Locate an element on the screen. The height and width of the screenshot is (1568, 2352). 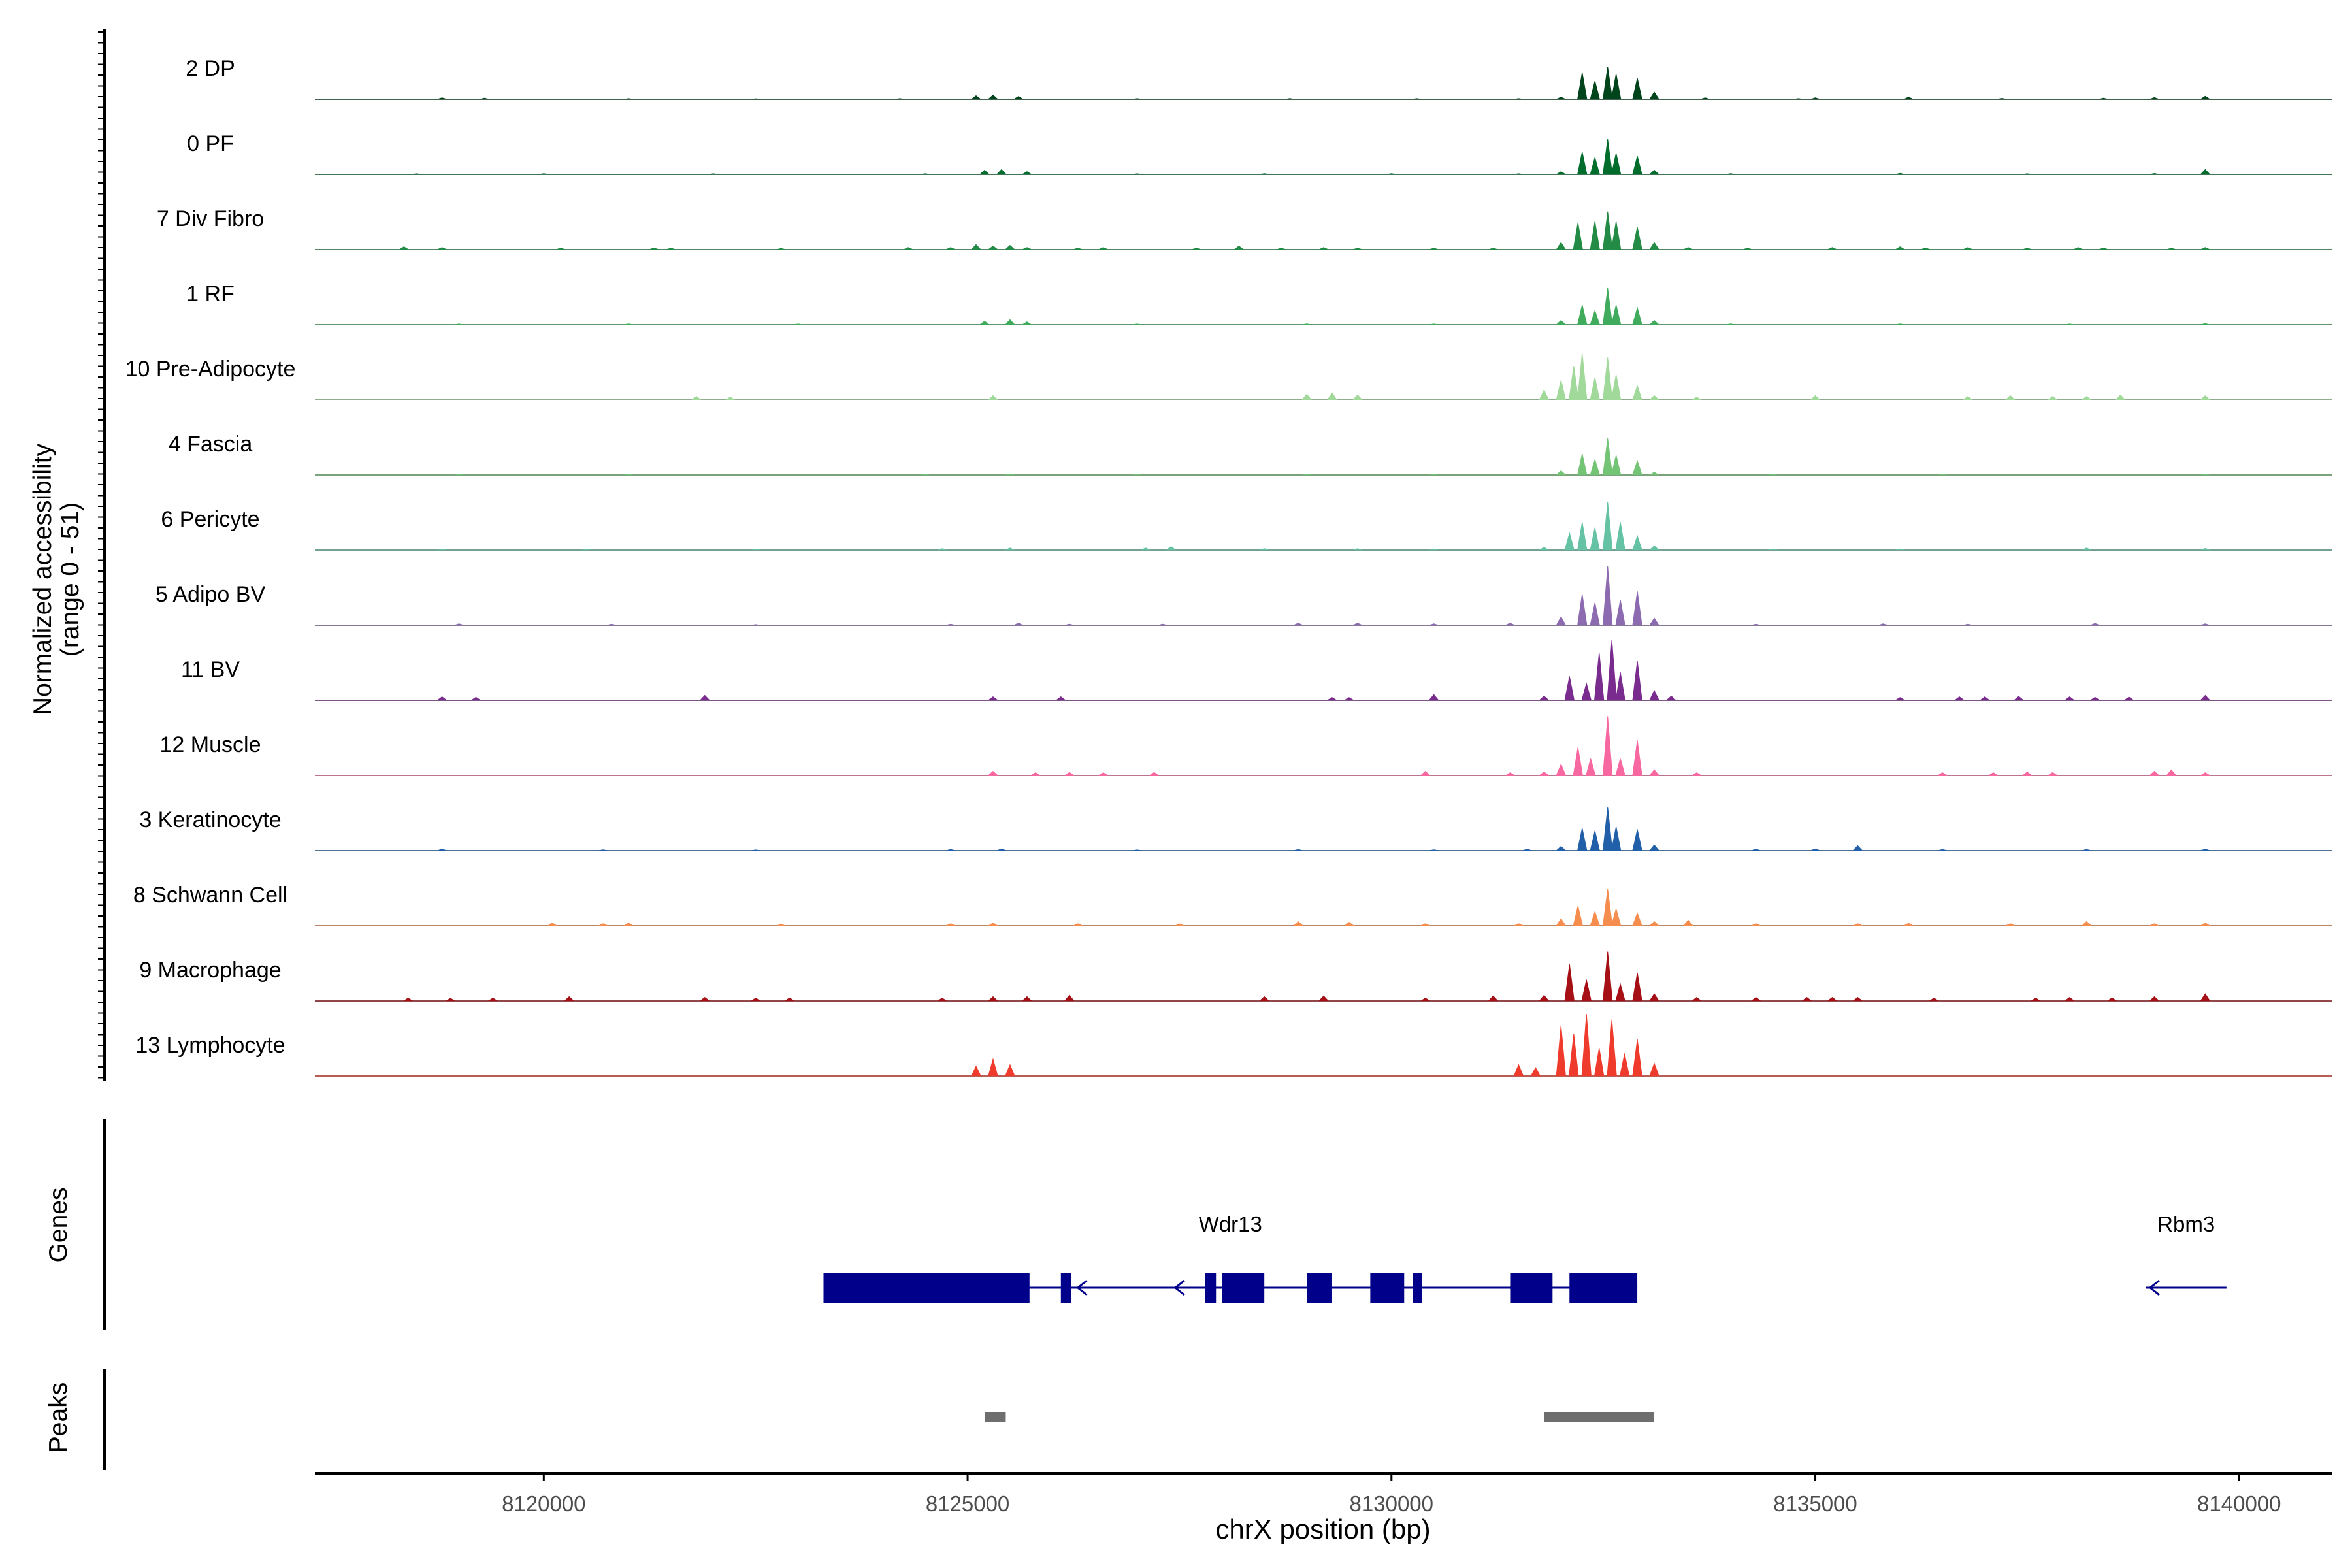
x-tick-label: 8125000 is located at coordinates (967, 1504).